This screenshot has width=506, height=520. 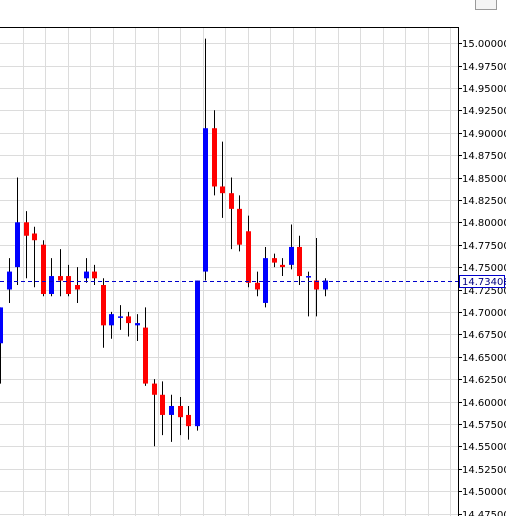 What do you see at coordinates (484, 513) in the screenshot?
I see `y-tick-label: 14.47500` at bounding box center [484, 513].